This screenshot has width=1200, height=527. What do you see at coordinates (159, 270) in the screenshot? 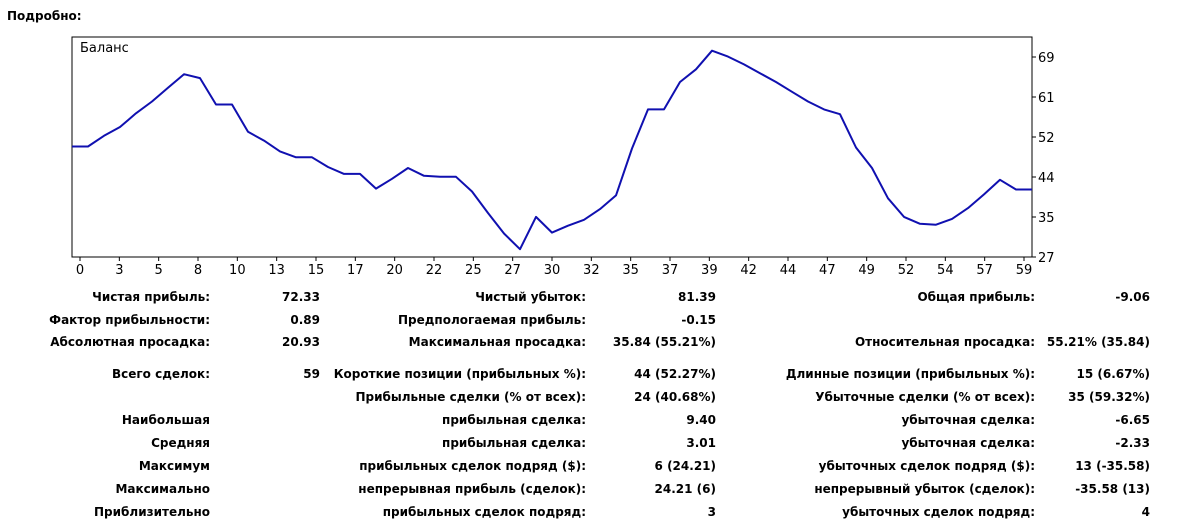
I see `x-tick-label: 5` at bounding box center [159, 270].